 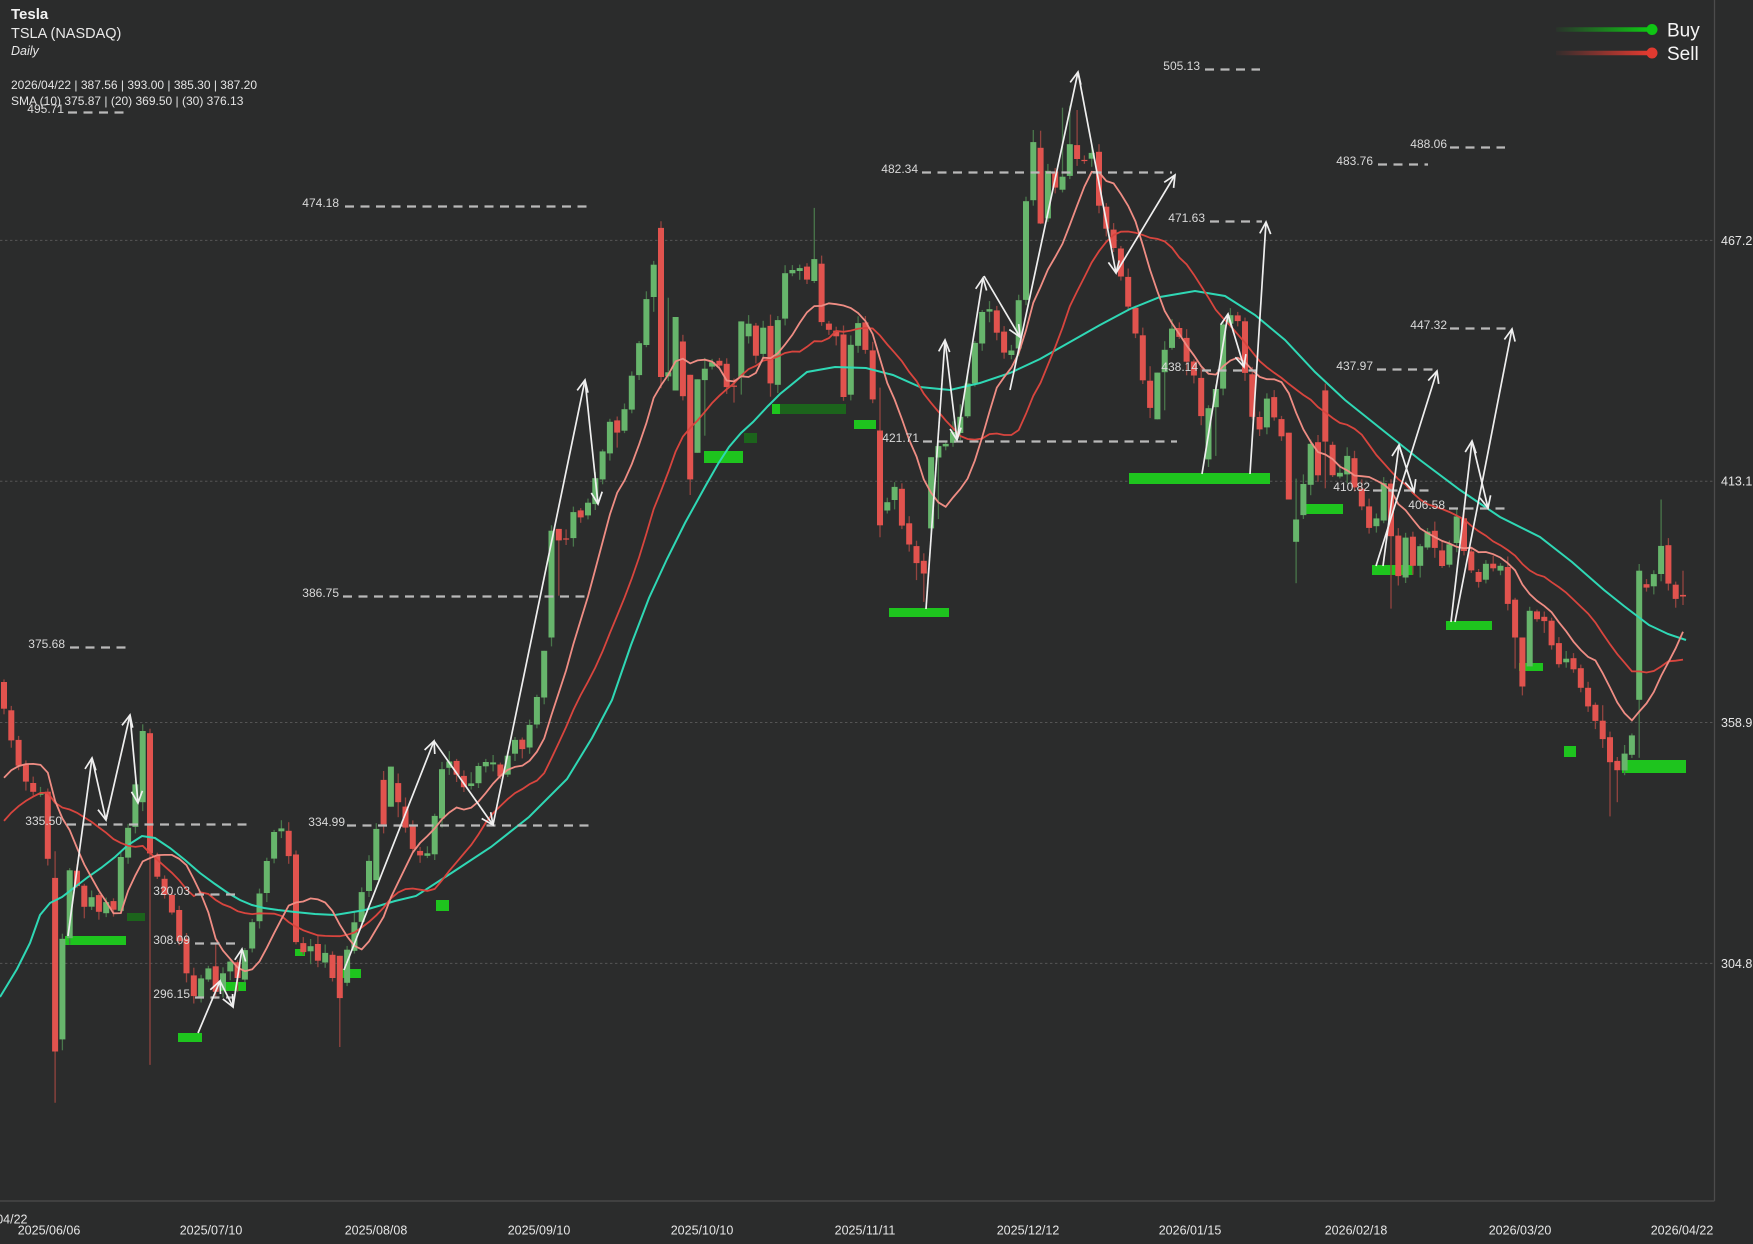 What do you see at coordinates (43, 821) in the screenshot?
I see `svg-text: 335.50` at bounding box center [43, 821].